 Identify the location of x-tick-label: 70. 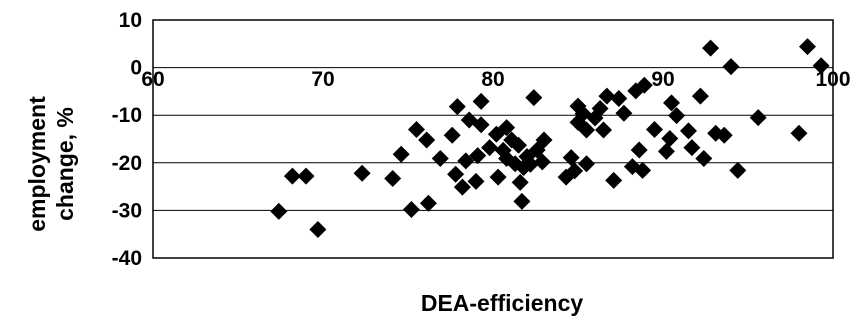
(322, 79).